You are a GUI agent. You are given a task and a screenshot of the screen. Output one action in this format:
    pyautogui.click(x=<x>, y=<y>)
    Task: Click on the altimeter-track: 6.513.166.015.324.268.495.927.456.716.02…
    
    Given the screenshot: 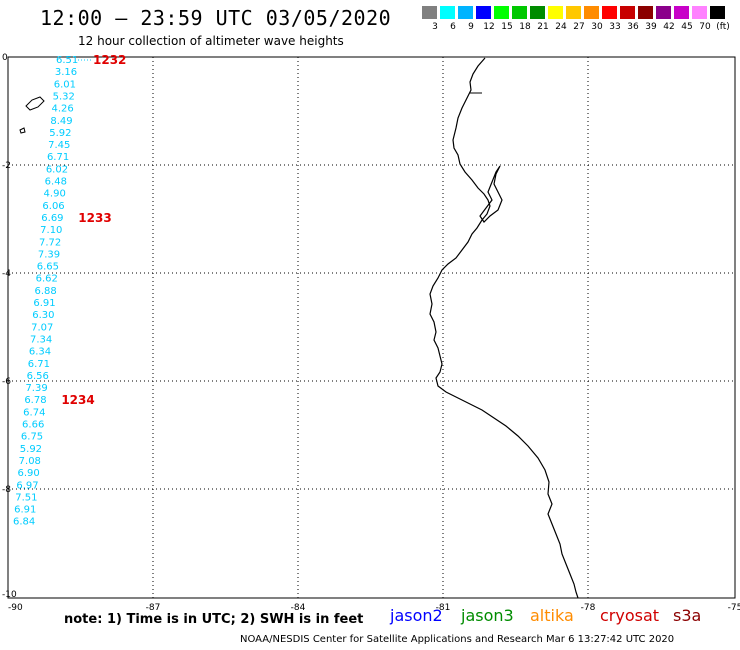 What is the action you would take?
    pyautogui.click(x=52, y=291)
    